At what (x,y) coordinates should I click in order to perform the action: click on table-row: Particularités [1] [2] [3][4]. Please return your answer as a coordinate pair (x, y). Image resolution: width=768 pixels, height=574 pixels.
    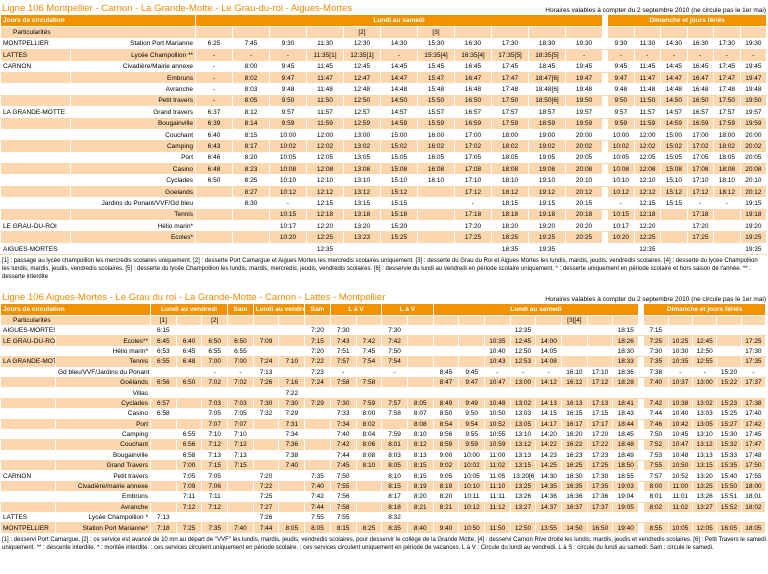
    Looking at the image, I should click on (383, 320).